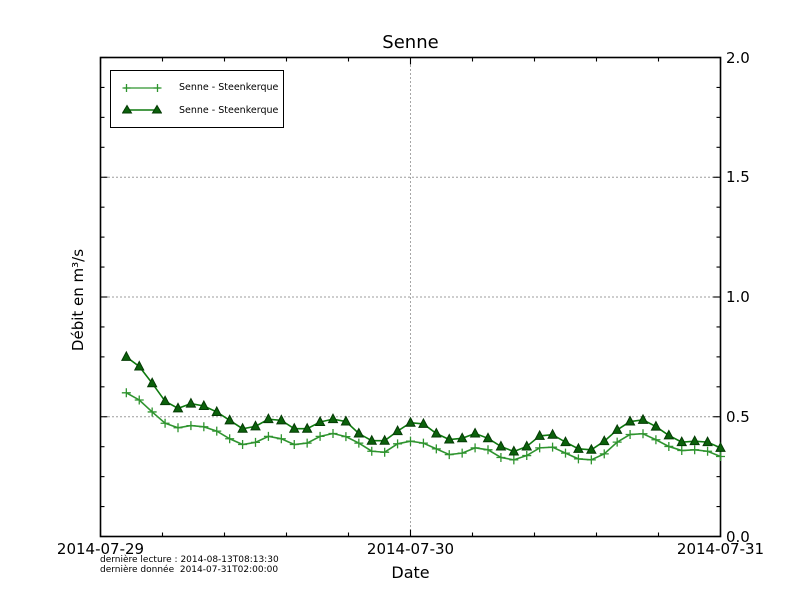 The width and height of the screenshot is (800, 600). I want to click on y-tick-label: 1.5, so click(738, 177).